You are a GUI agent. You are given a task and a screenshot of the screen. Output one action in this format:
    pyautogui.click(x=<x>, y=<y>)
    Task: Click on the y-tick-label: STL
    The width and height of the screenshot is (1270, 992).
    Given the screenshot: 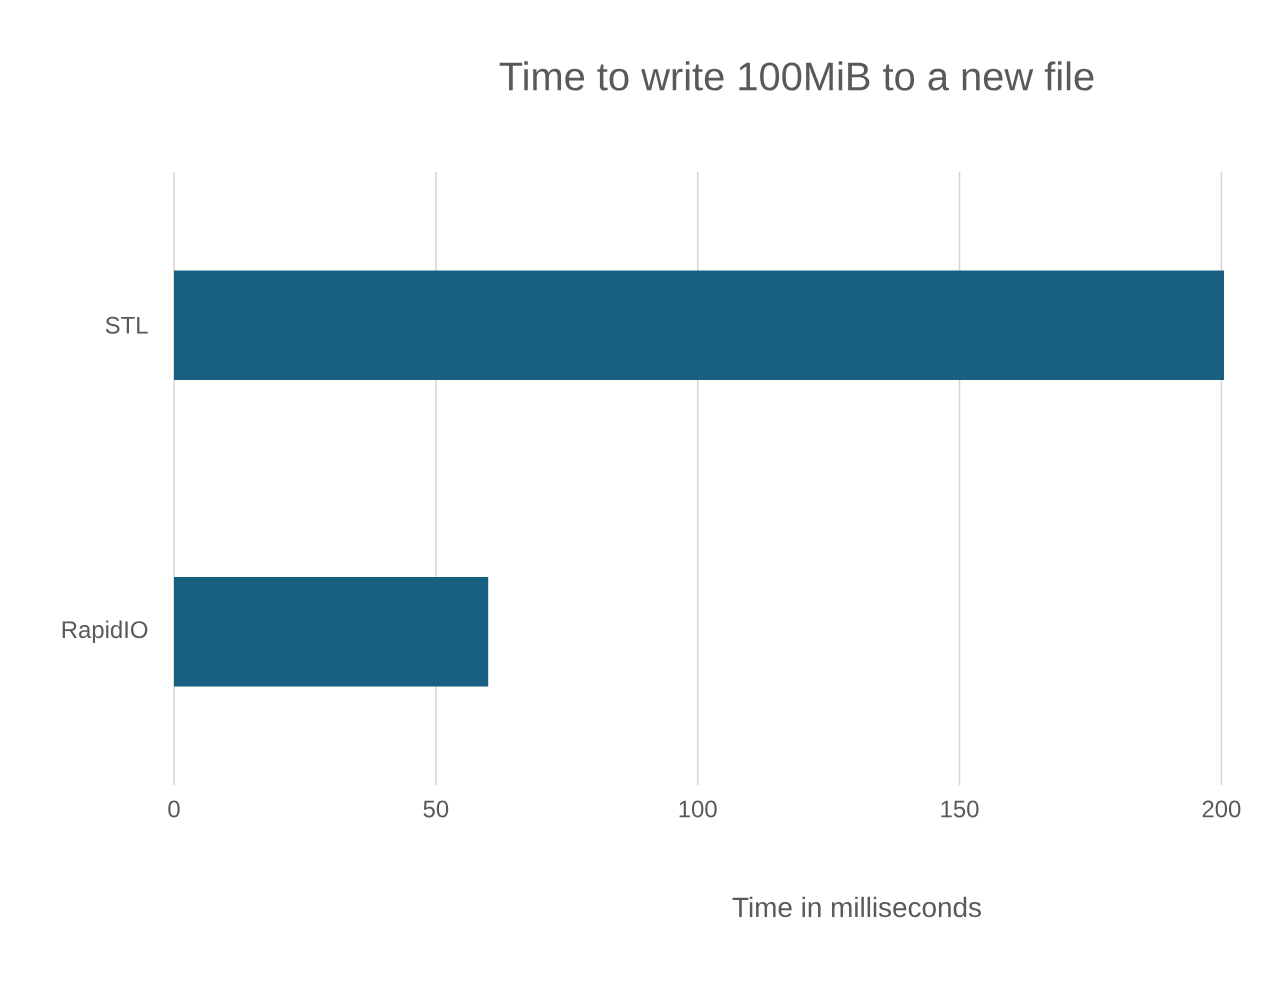 What is the action you would take?
    pyautogui.click(x=126, y=325)
    